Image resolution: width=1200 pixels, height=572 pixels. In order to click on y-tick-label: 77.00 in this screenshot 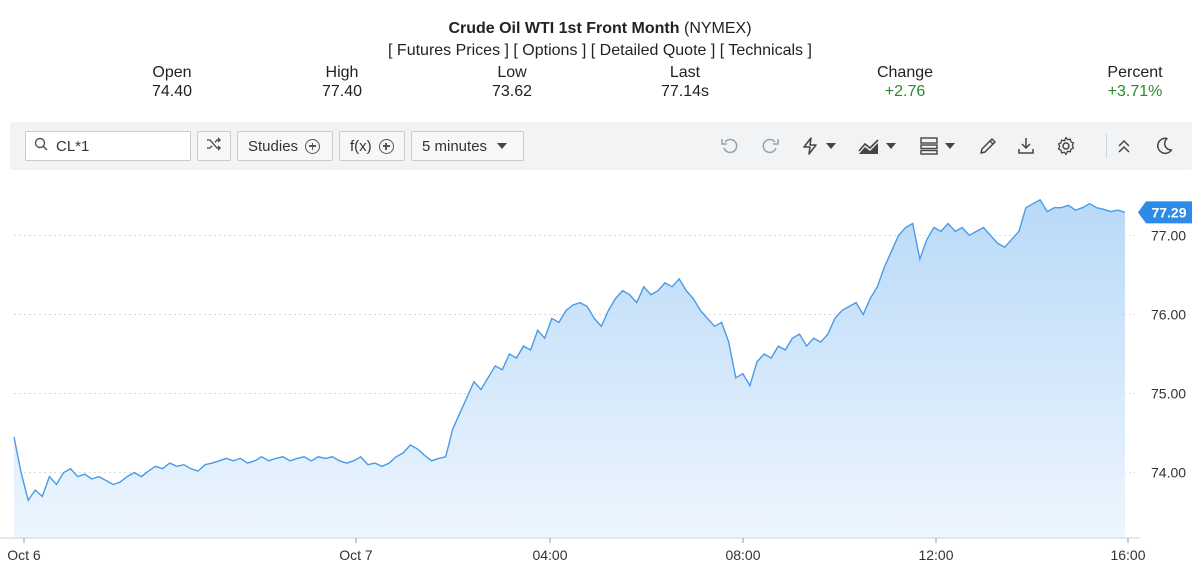, I will do `click(1168, 235)`.